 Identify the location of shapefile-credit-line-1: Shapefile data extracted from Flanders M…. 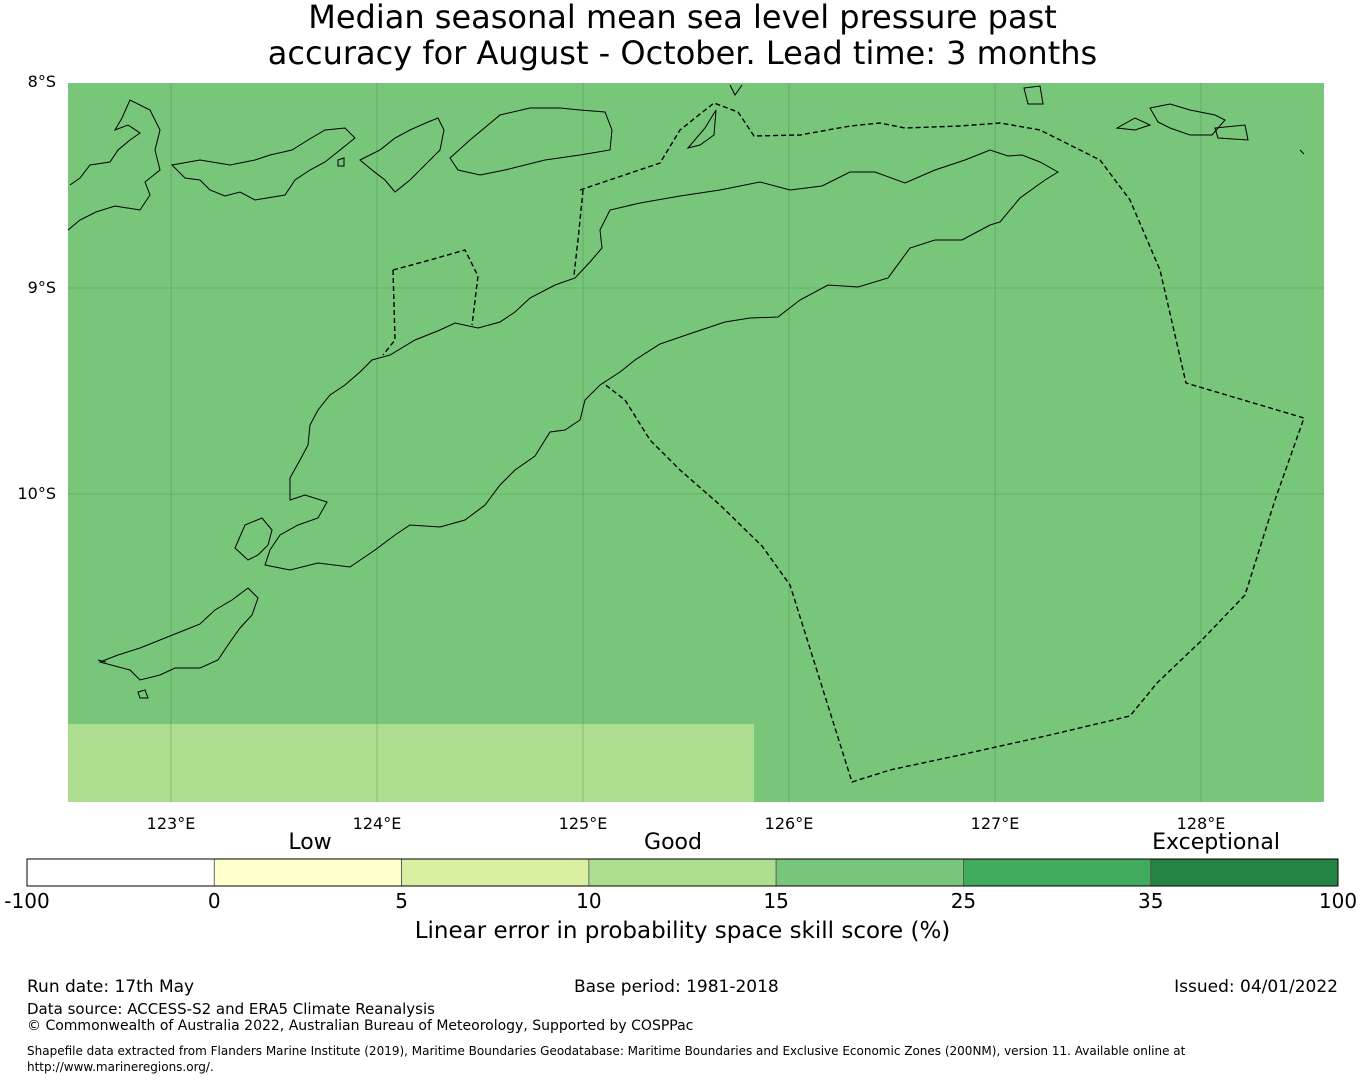
(606, 1051).